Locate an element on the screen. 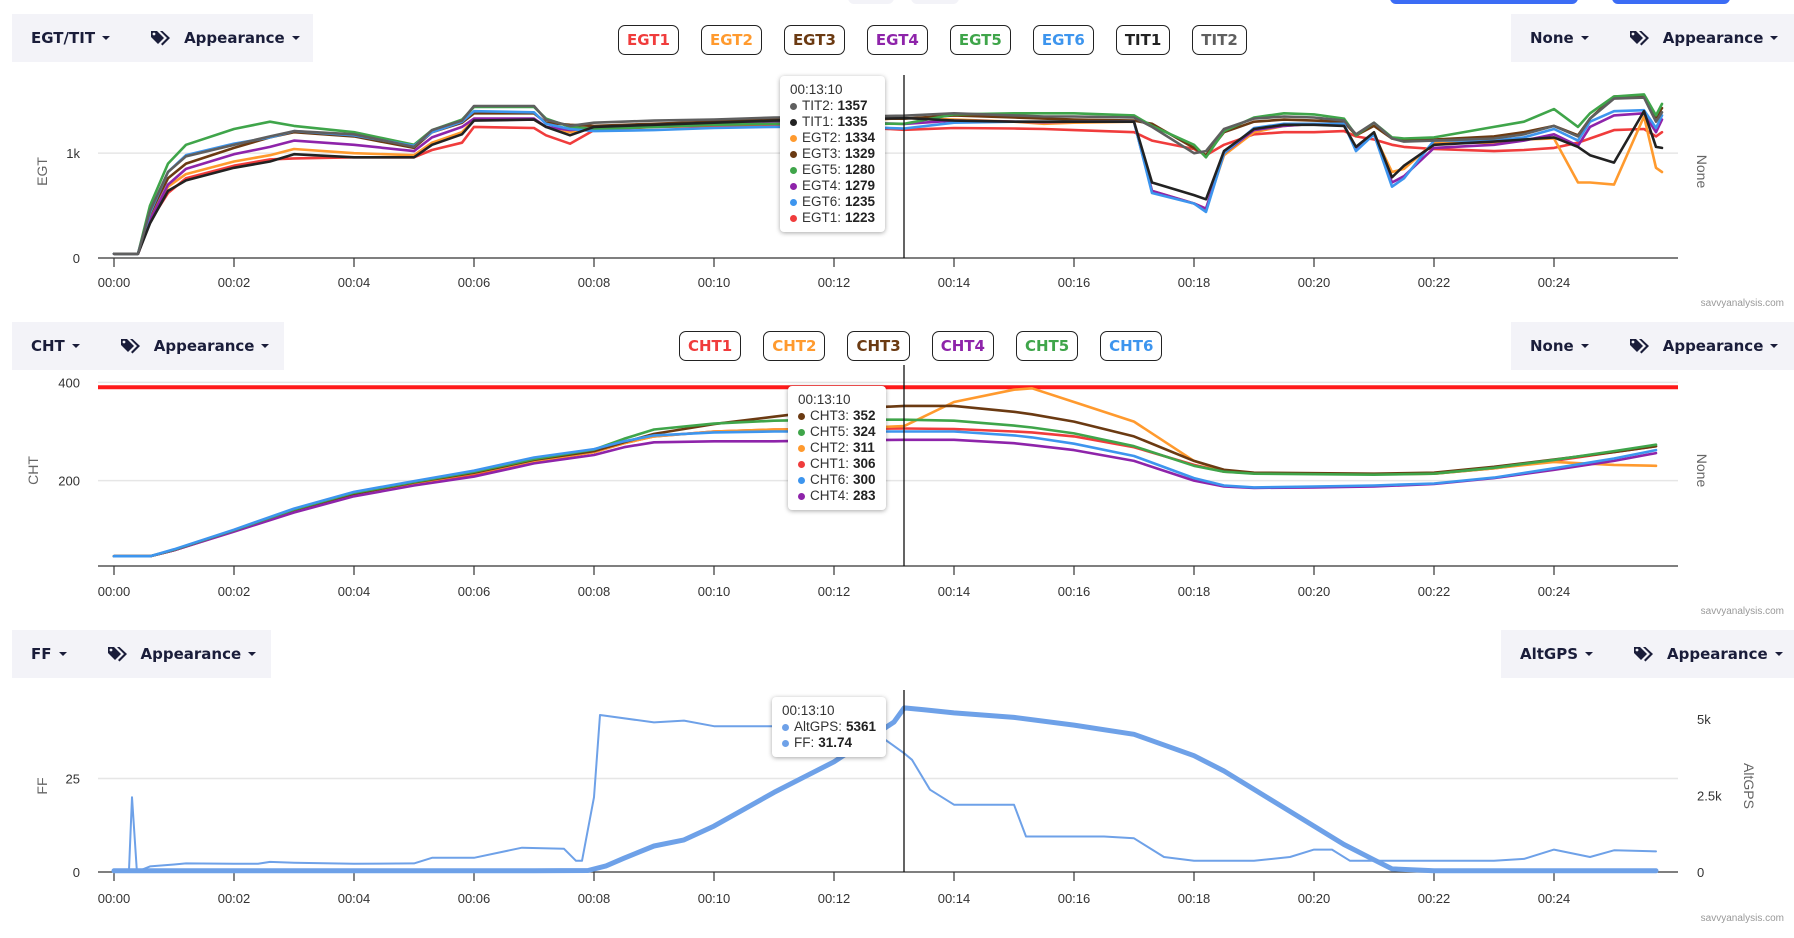 This screenshot has width=1794, height=938. egt-series-select: EGT/TIT is located at coordinates (71, 38).